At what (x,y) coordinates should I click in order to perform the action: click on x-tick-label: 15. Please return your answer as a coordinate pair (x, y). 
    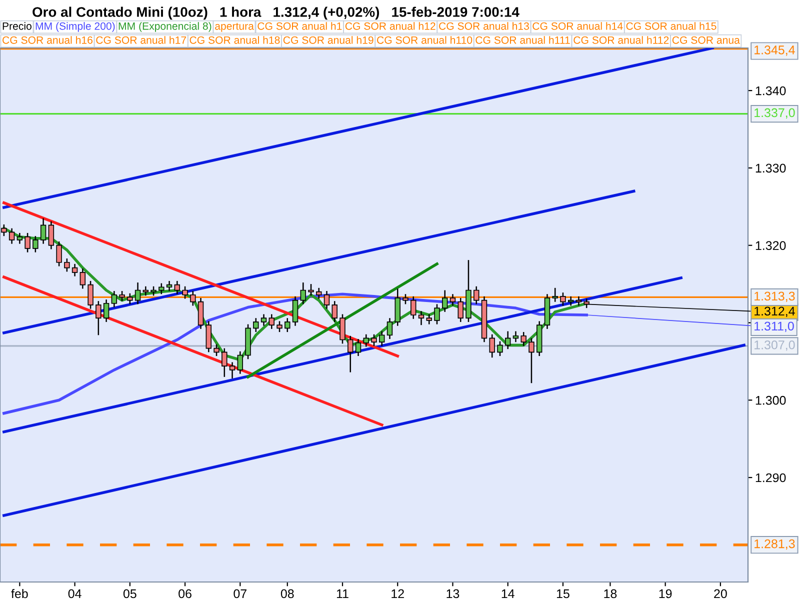
    Looking at the image, I should click on (563, 593).